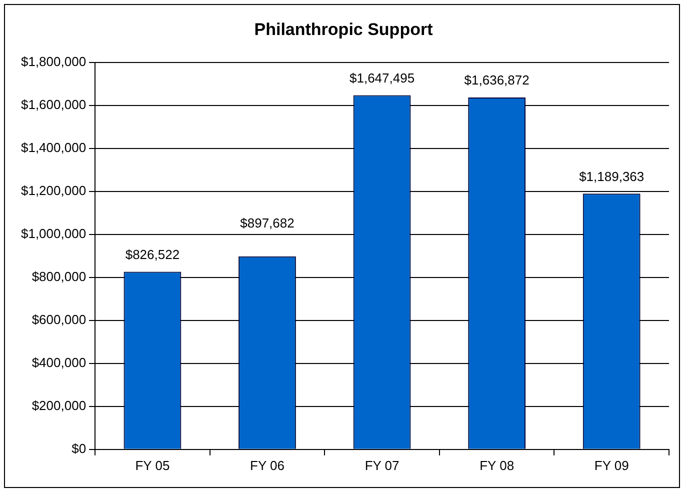 The height and width of the screenshot is (491, 683). Describe the element at coordinates (59, 276) in the screenshot. I see `y-tick-label: $800,000` at that location.